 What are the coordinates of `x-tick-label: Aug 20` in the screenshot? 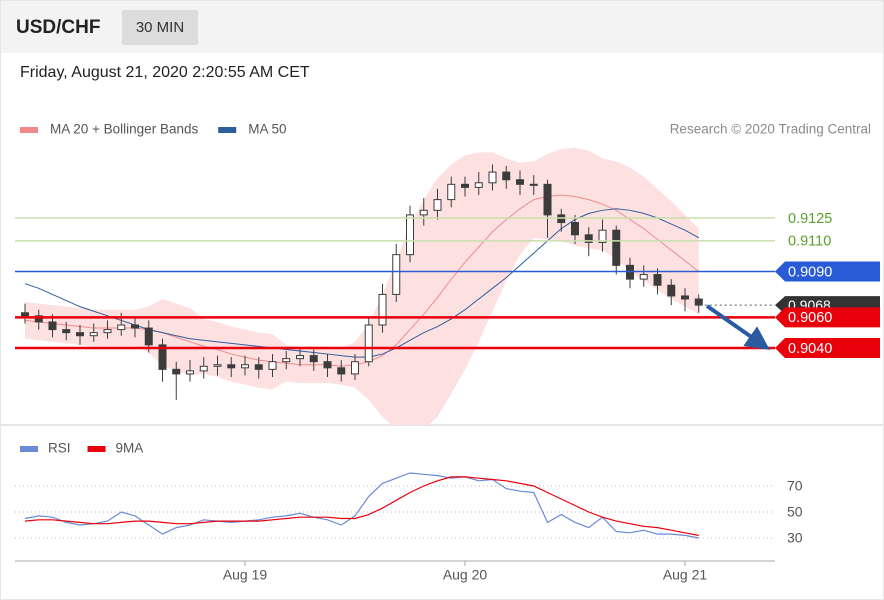 It's located at (465, 575).